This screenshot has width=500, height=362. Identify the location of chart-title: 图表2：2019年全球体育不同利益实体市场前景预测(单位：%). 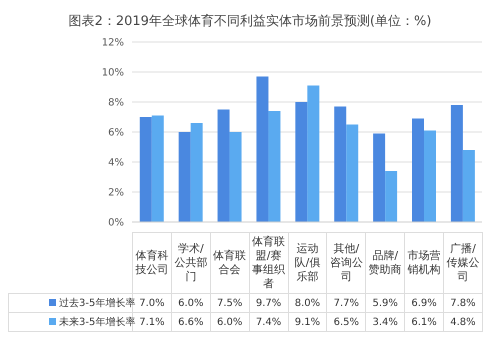
(250, 21).